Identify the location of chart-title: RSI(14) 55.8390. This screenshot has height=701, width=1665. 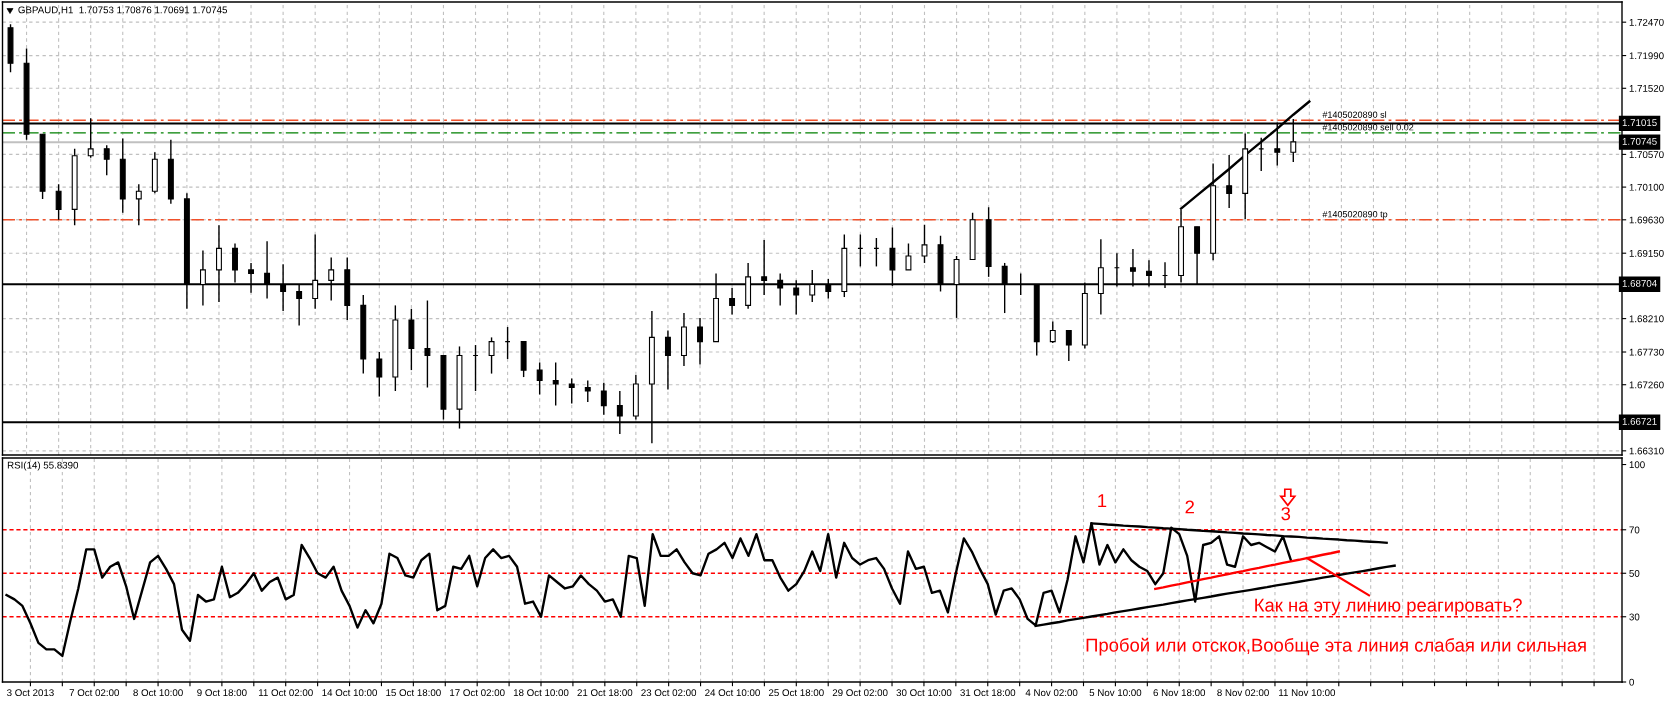
(43, 466).